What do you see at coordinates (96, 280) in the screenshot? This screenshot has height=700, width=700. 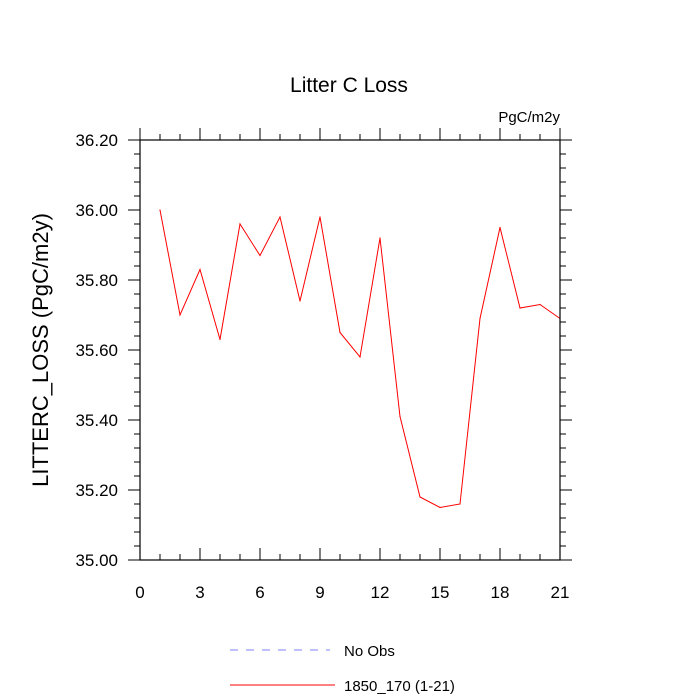 I see `y-tick-label: 35.80` at bounding box center [96, 280].